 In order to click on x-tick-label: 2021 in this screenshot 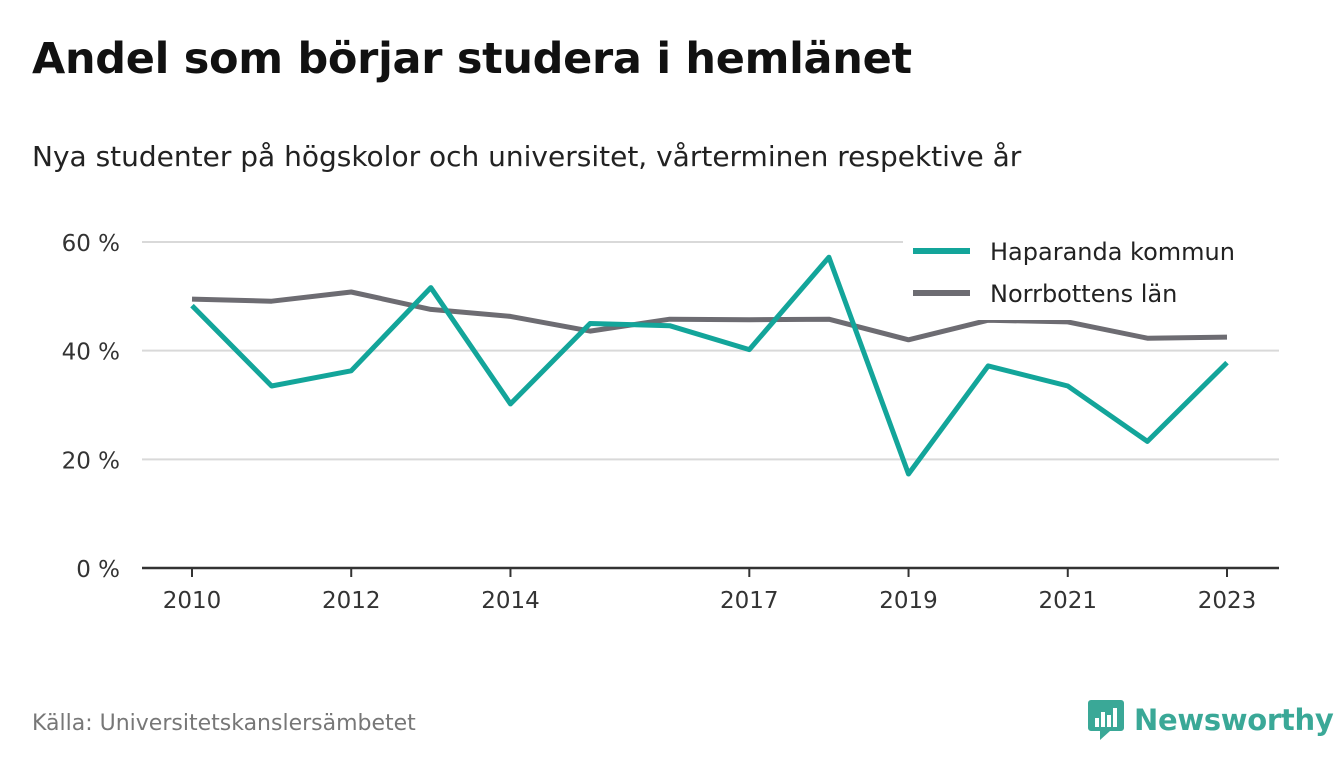, I will do `click(1067, 601)`.